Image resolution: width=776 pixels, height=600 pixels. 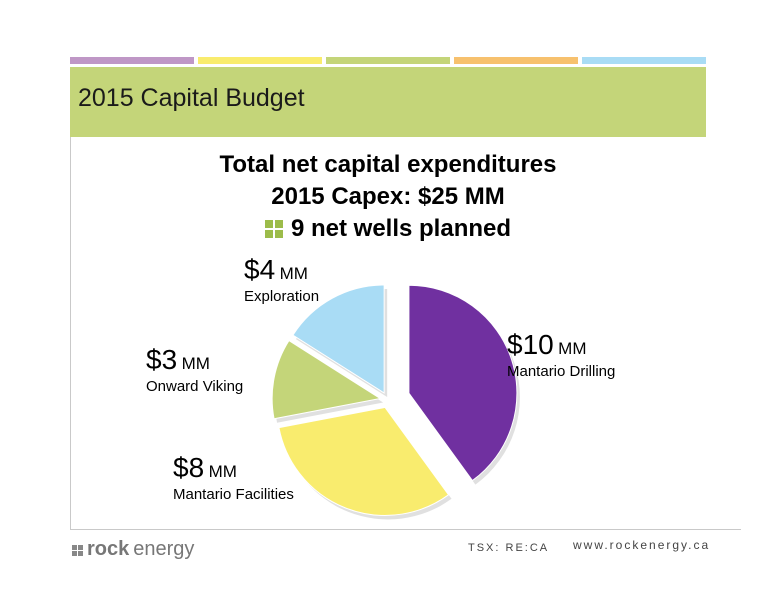 I want to click on slice-amount: $10, so click(x=530, y=344).